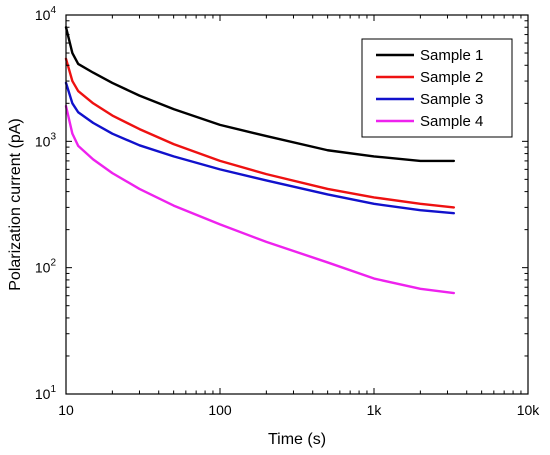 The width and height of the screenshot is (550, 455). Describe the element at coordinates (451, 121) in the screenshot. I see `legend-label-sample-4: Sample 4` at that location.